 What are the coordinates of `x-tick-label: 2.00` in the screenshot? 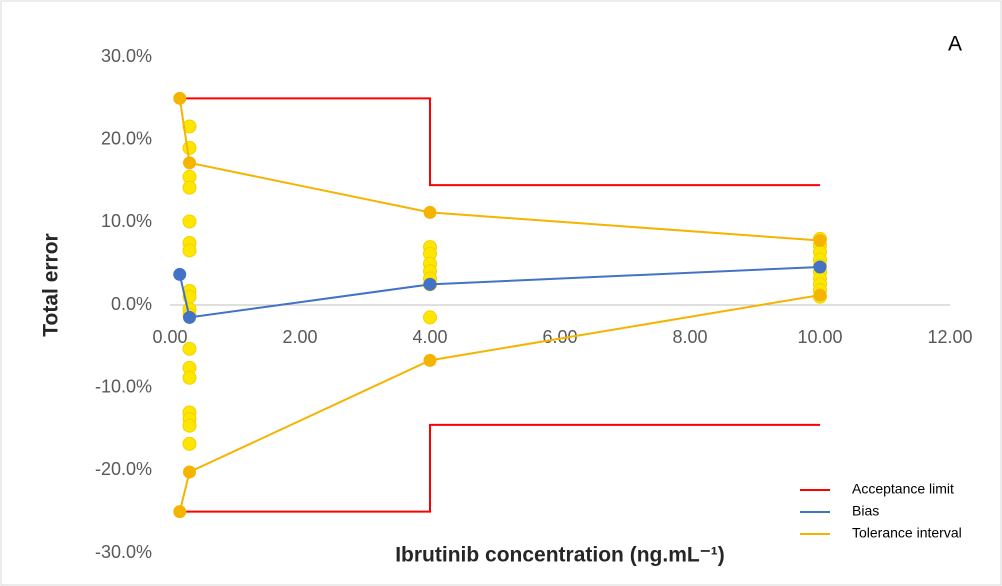 It's located at (299, 337).